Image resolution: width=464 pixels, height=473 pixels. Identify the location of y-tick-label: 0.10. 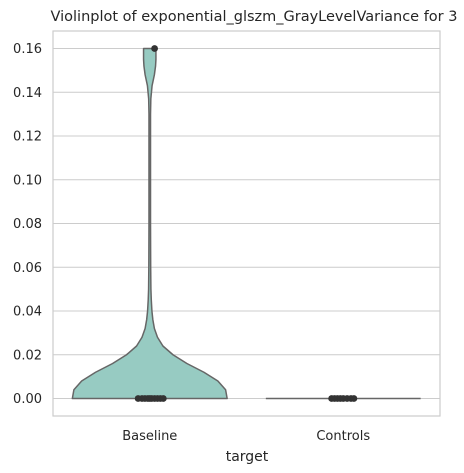
(27, 180).